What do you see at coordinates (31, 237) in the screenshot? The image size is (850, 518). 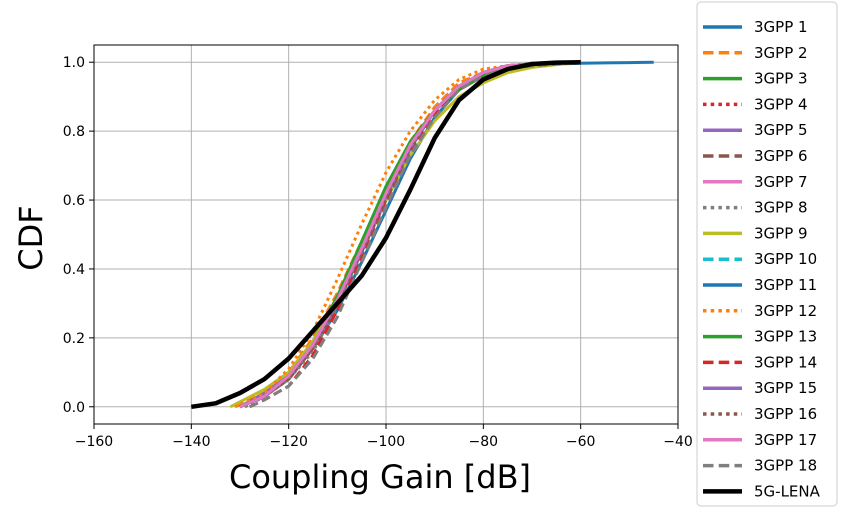 I see `y-axis-title: CDF` at bounding box center [31, 237].